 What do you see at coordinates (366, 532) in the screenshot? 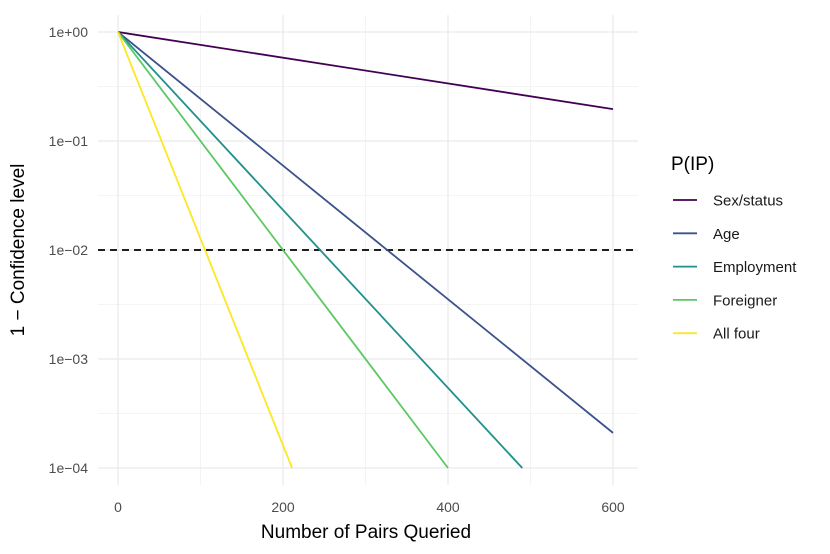
I see `x-axis-title: Number of Pairs Queried` at bounding box center [366, 532].